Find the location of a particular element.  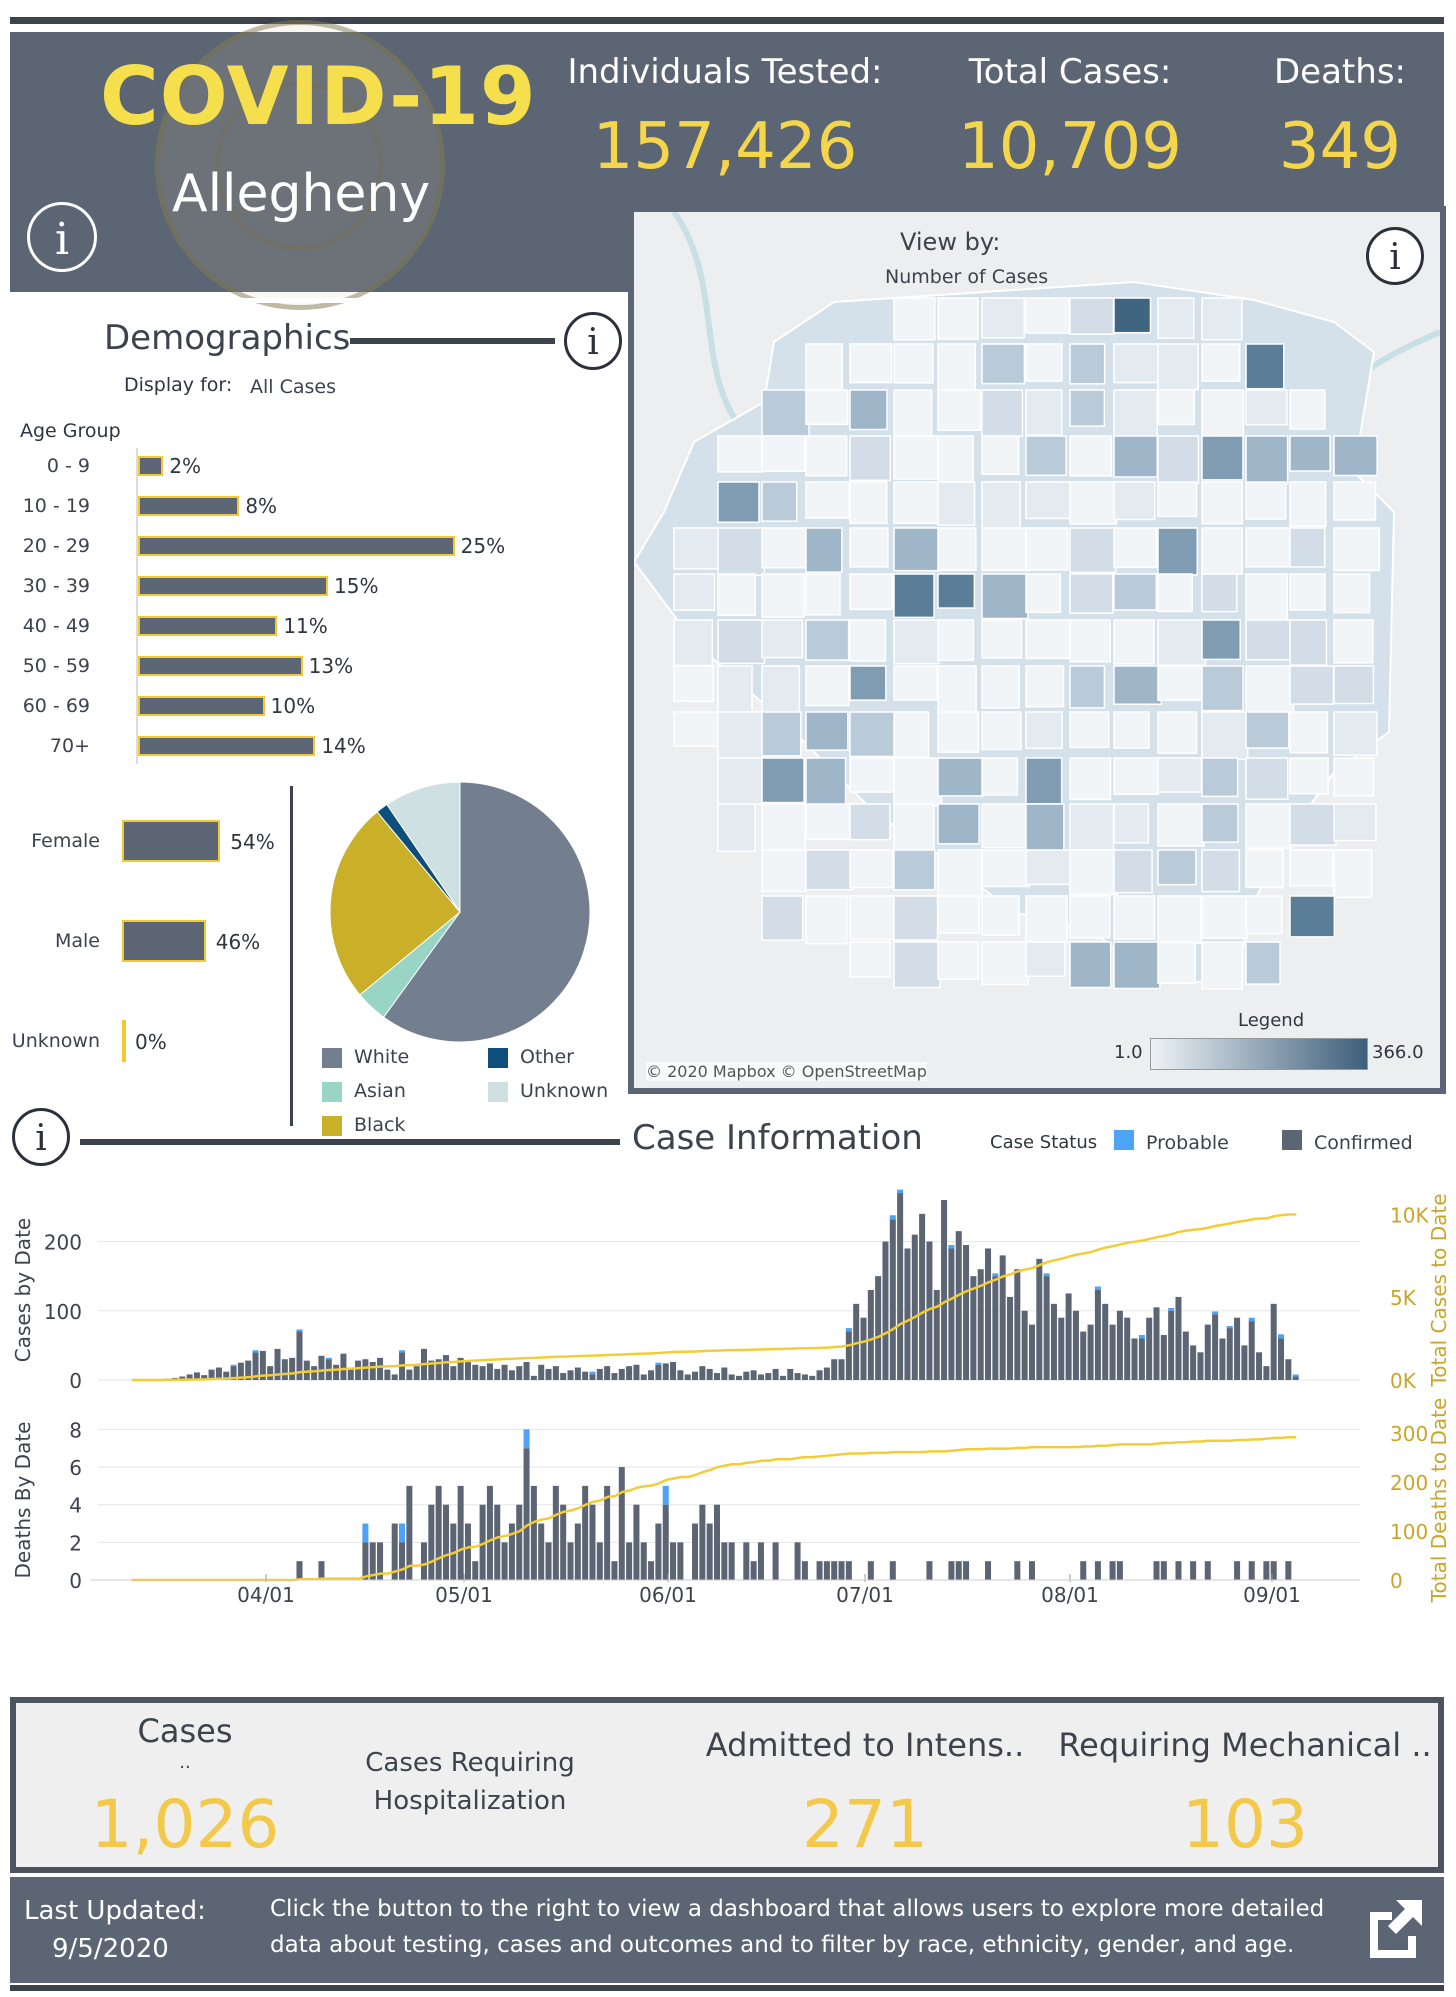

race-label-0: White is located at coordinates (382, 1057).